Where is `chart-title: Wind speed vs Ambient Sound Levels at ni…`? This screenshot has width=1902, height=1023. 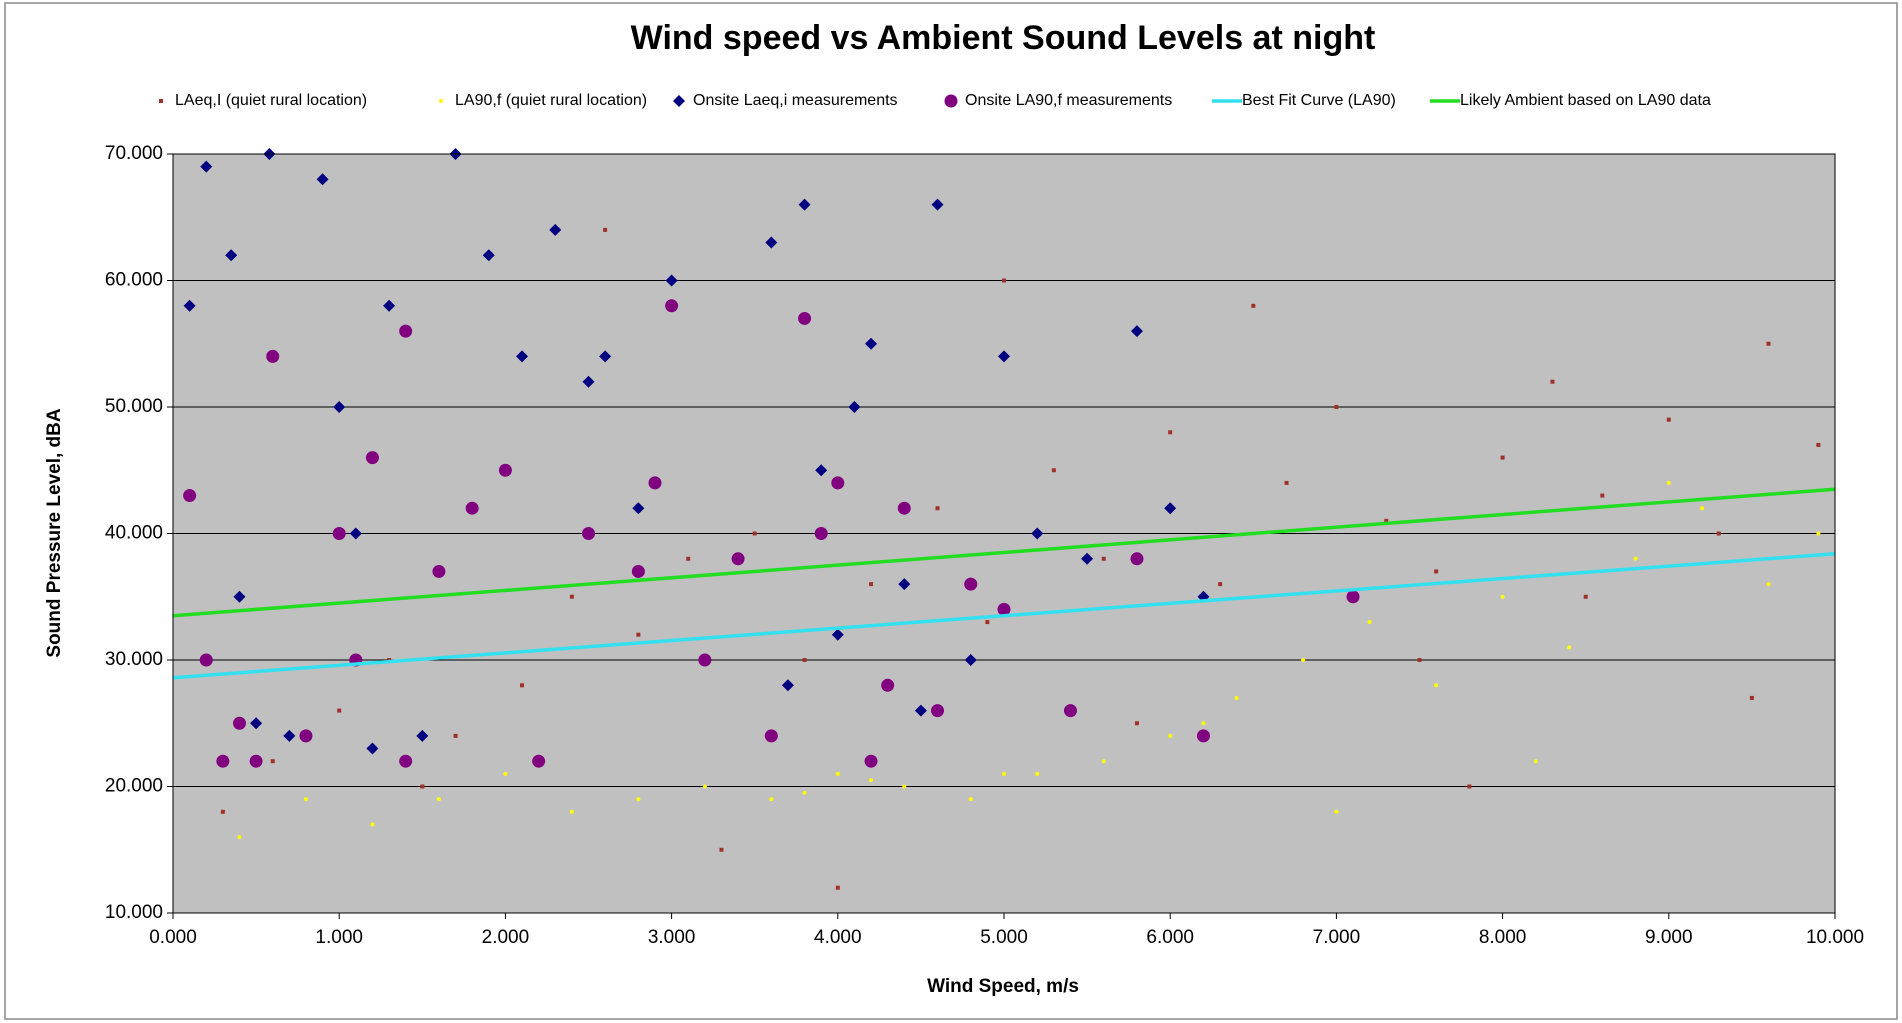 chart-title: Wind speed vs Ambient Sound Levels at ni… is located at coordinates (1003, 38).